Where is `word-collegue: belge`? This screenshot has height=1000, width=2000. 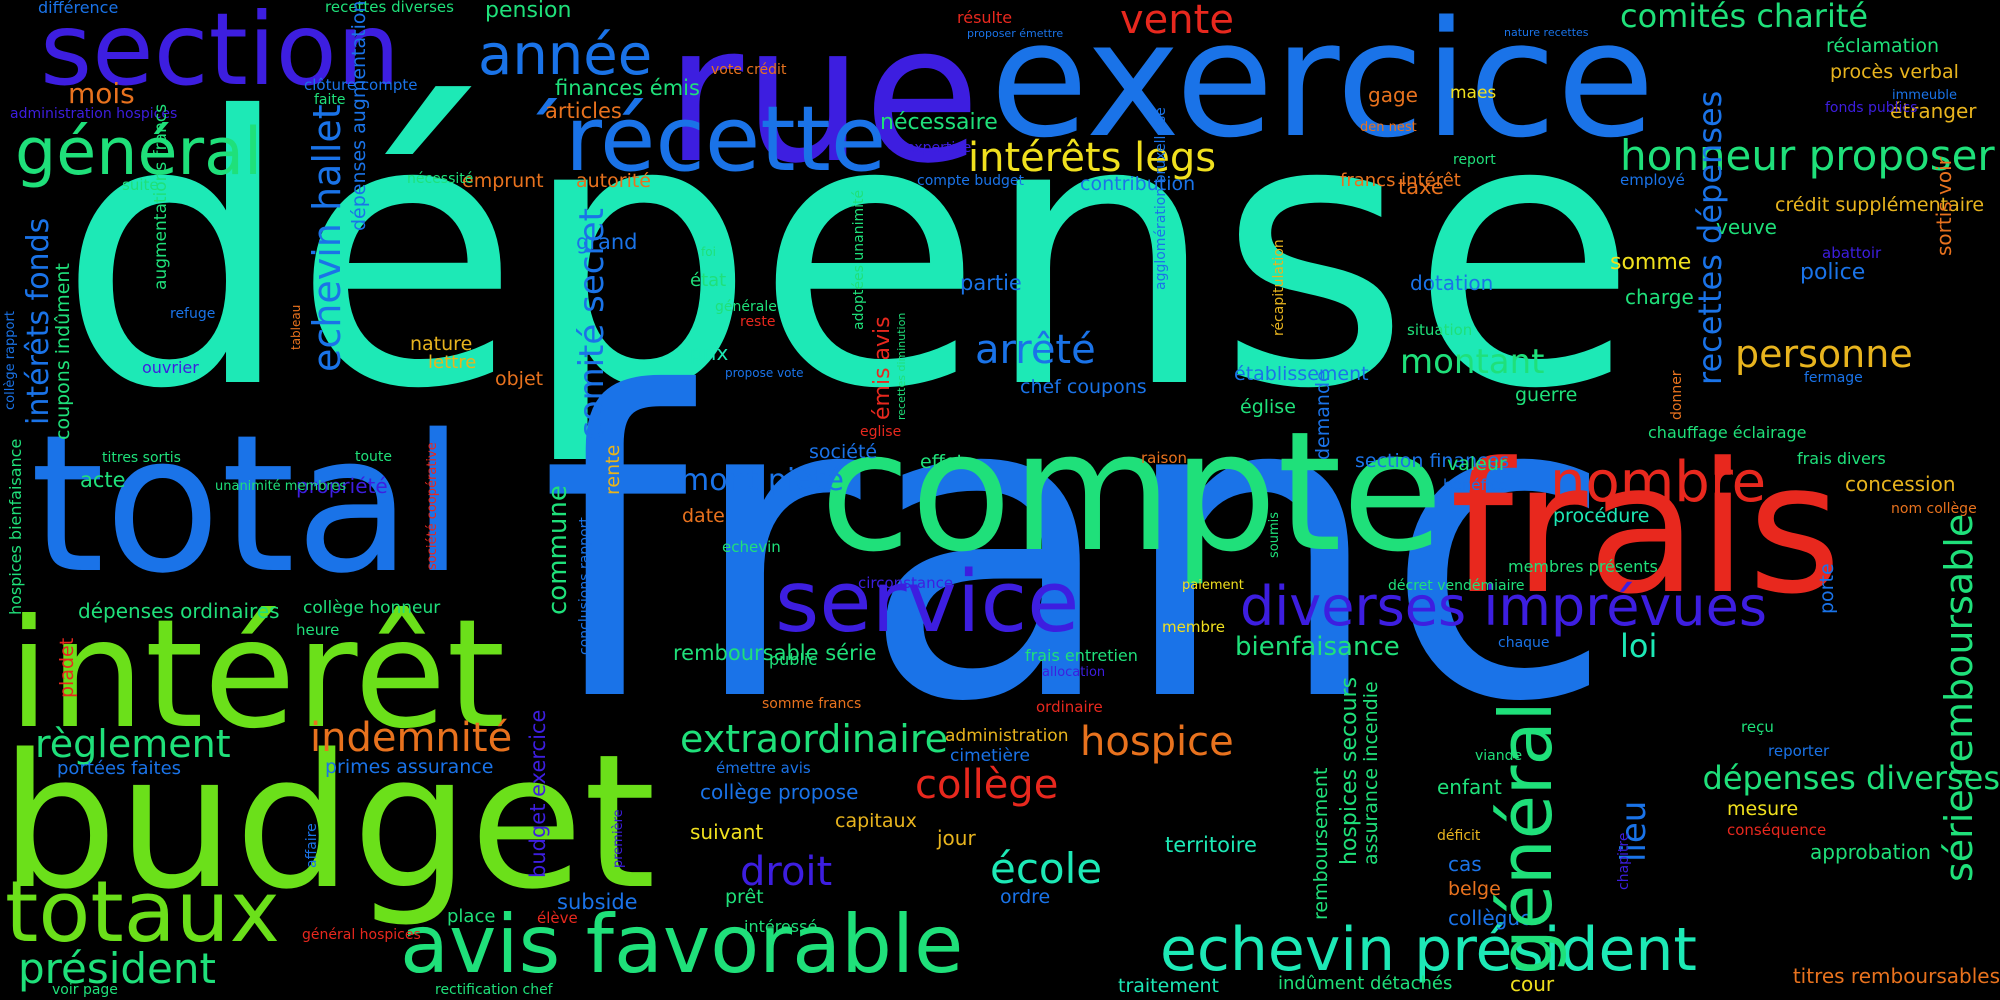 word-collegue: belge is located at coordinates (1474, 889).